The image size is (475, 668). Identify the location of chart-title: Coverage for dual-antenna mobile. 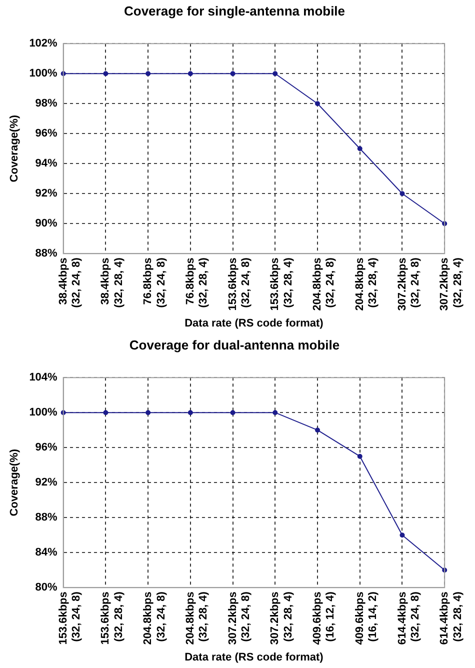
(234, 344).